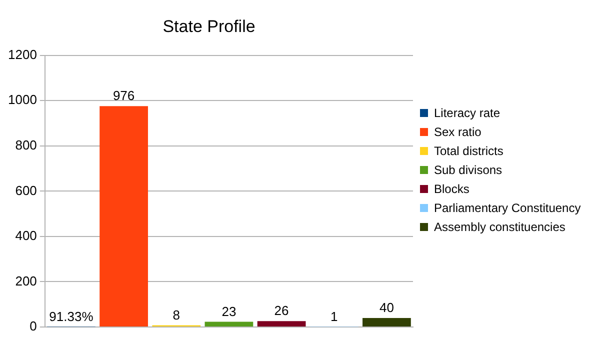  What do you see at coordinates (176, 314) in the screenshot?
I see `data-label: 8` at bounding box center [176, 314].